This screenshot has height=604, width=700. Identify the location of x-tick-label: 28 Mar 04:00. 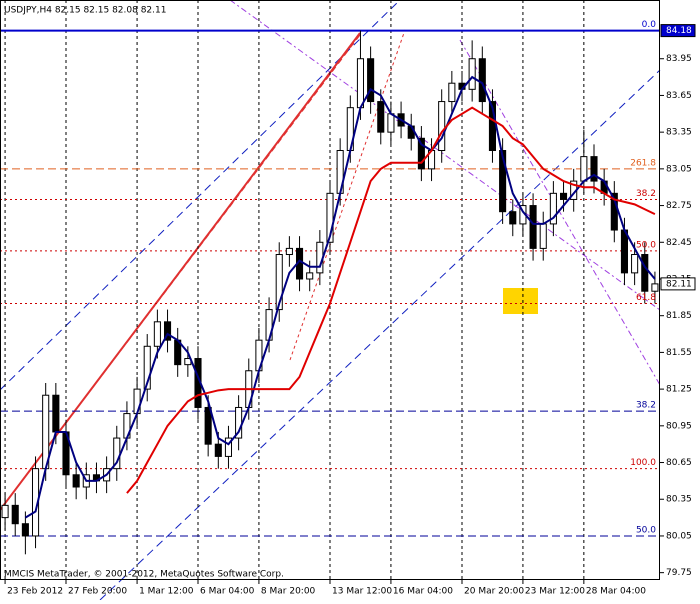
(616, 592).